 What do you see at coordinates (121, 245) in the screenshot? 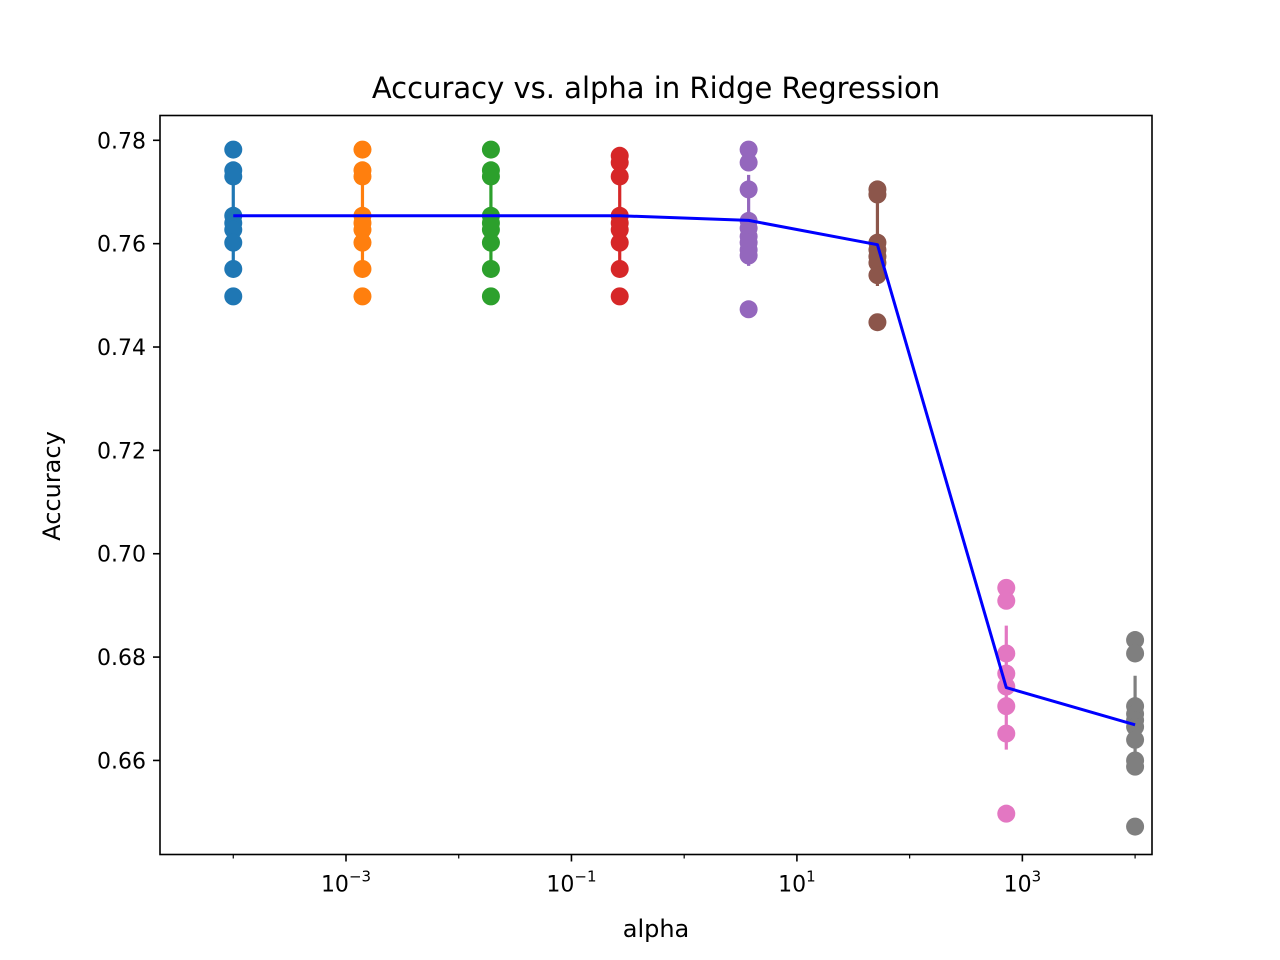
I see `y-tick-label: 0.76` at bounding box center [121, 245].